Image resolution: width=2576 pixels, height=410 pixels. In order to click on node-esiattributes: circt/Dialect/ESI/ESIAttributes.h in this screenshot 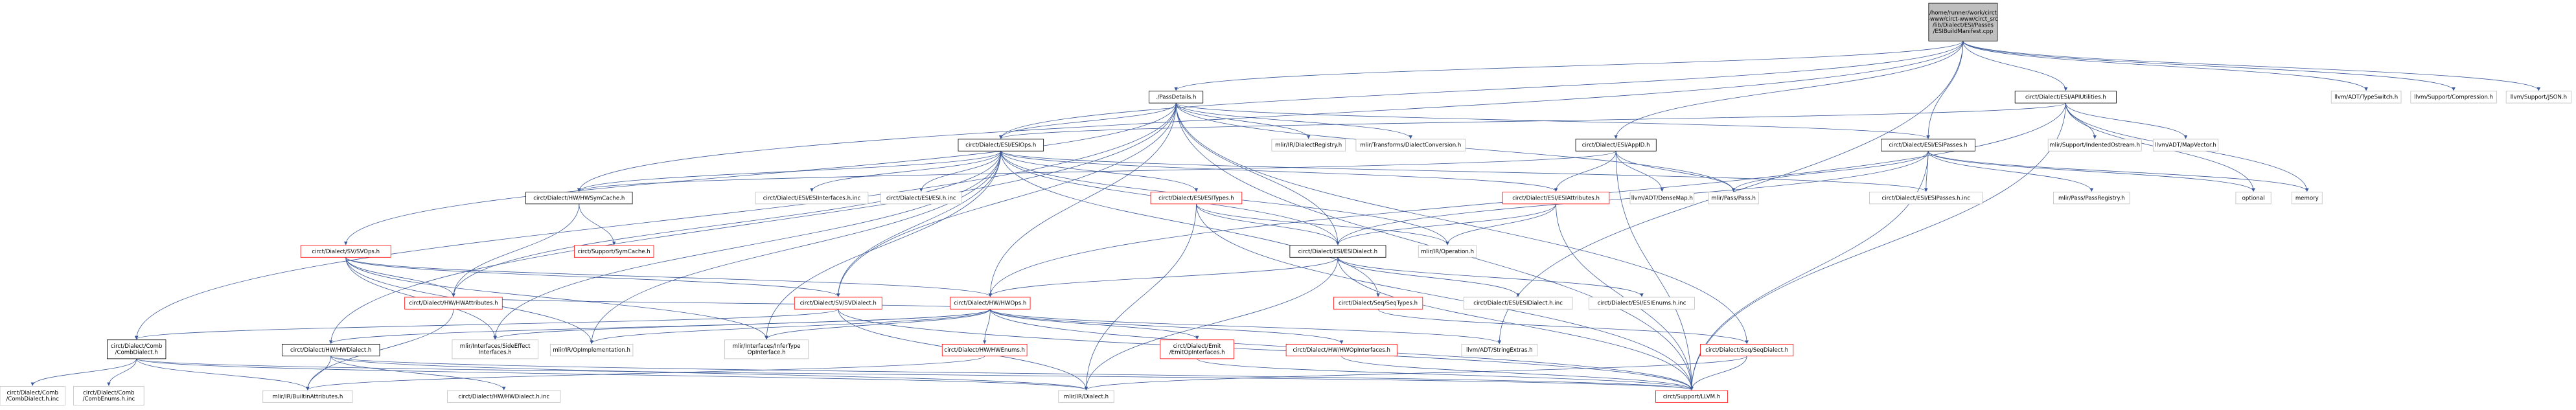, I will do `click(1556, 199)`.